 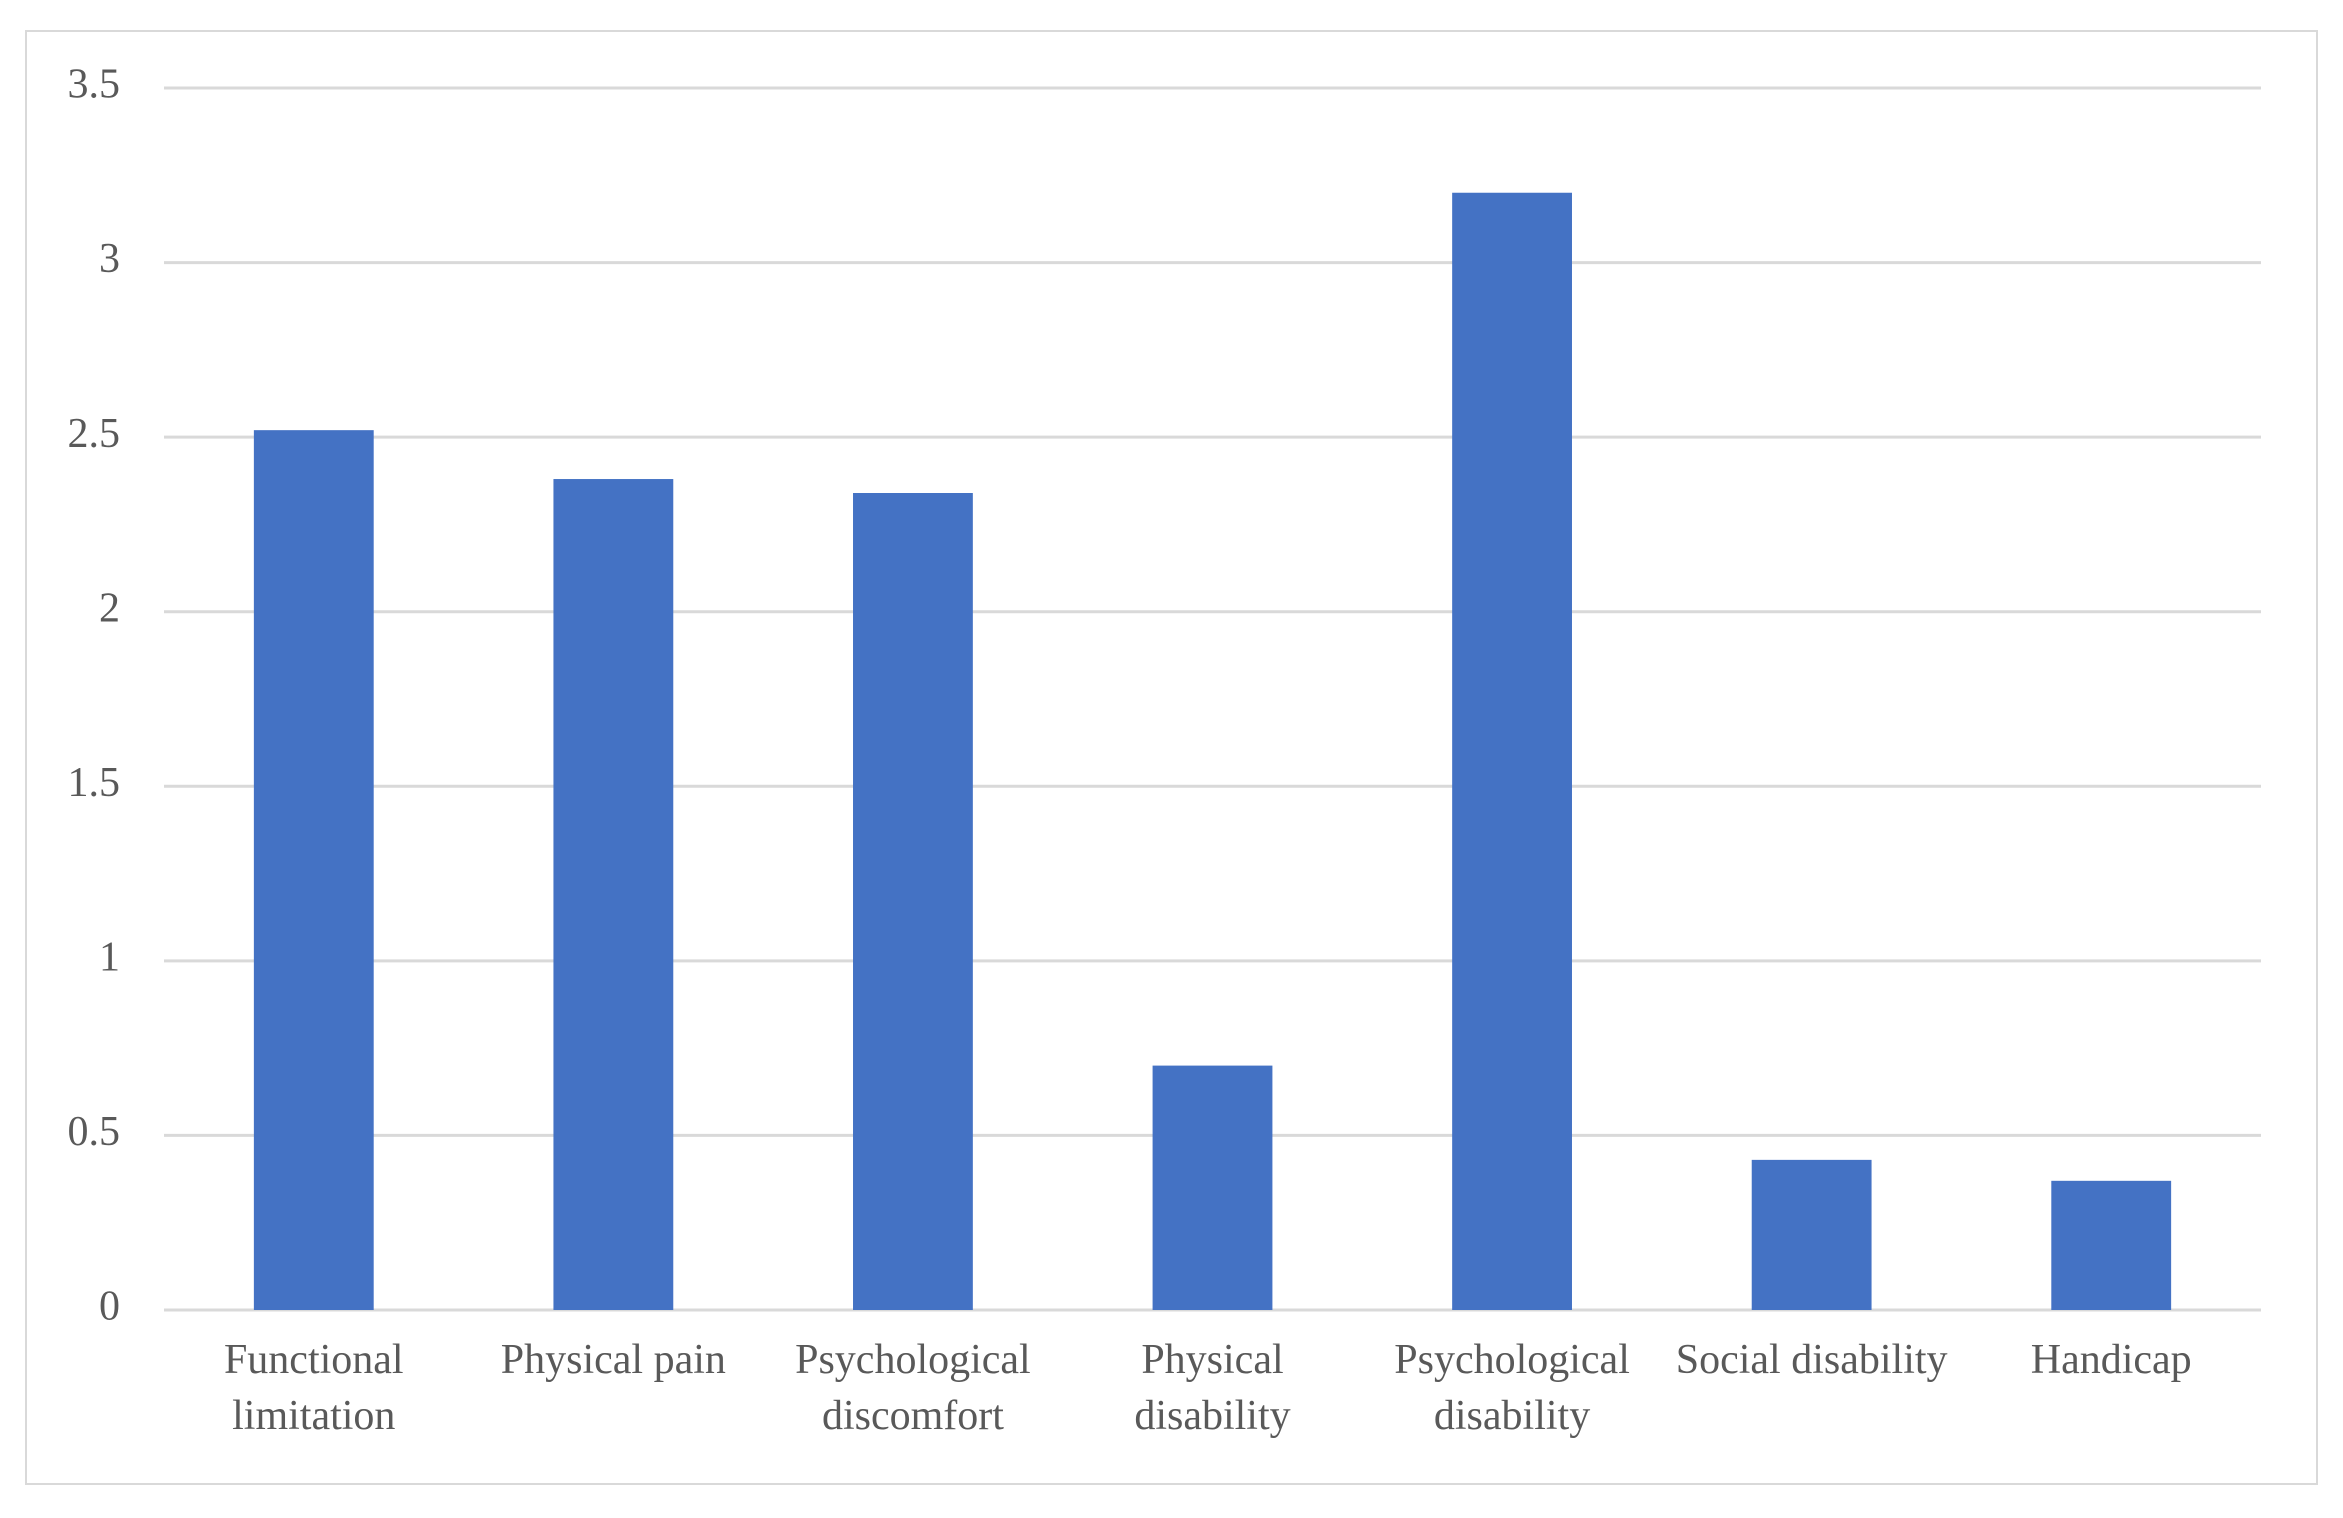 I want to click on y-tick-label: 1.5, so click(x=94, y=783).